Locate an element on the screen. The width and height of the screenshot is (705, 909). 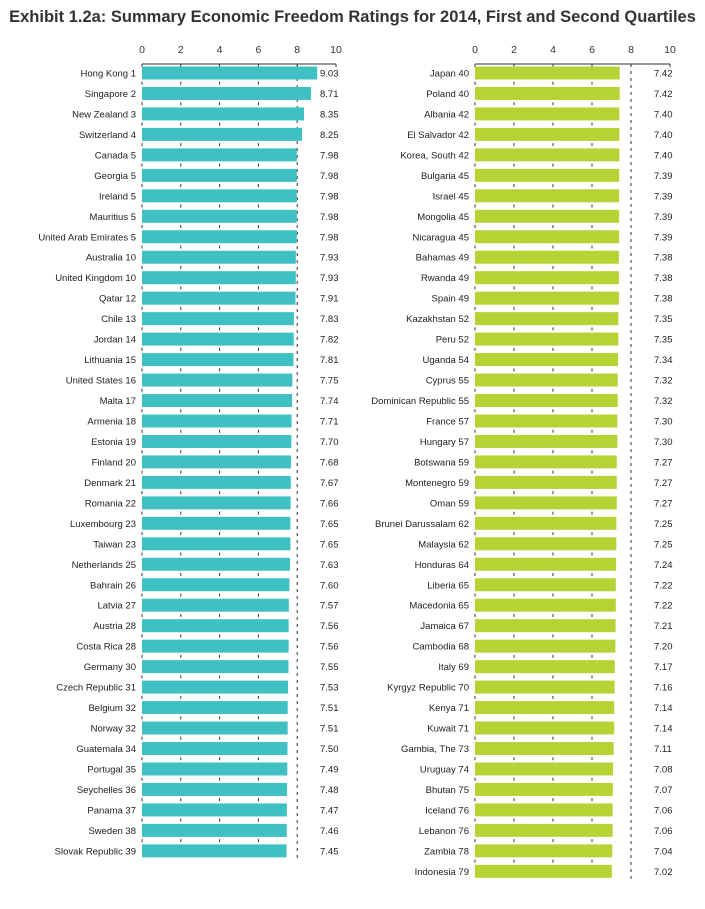
right-category-label: Botswana 59 is located at coordinates (441, 462).